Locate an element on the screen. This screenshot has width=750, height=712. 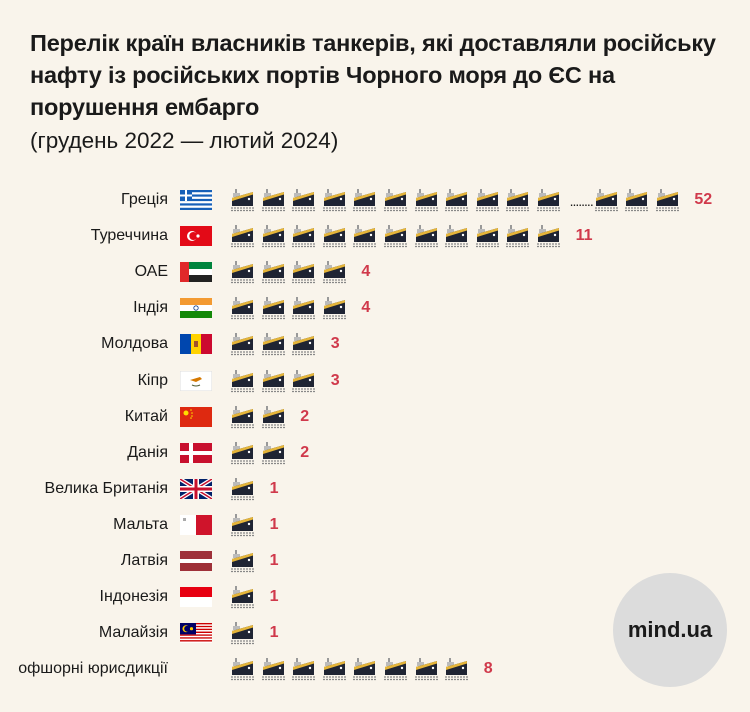
chart-row: Данія 2 is located at coordinates (375, 453).